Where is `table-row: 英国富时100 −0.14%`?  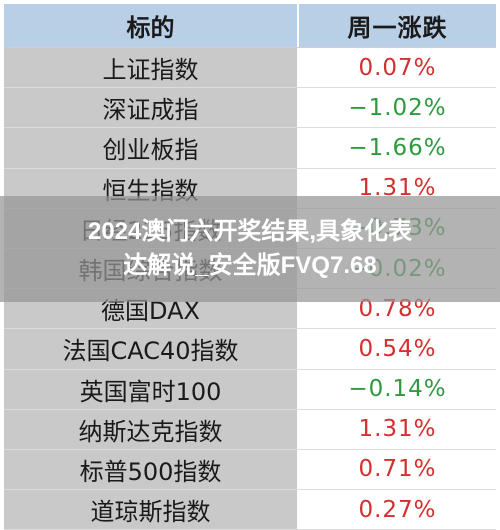
table-row: 英国富时100 −0.14% is located at coordinates (250, 389).